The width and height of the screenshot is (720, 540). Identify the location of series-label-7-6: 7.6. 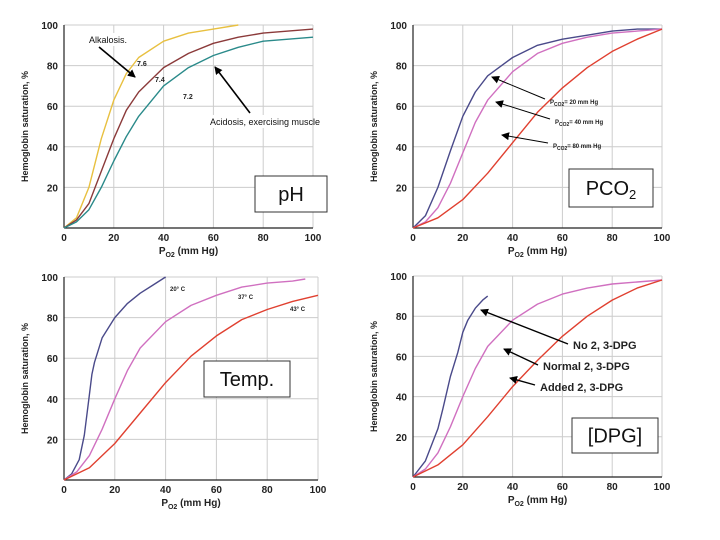
(142, 64).